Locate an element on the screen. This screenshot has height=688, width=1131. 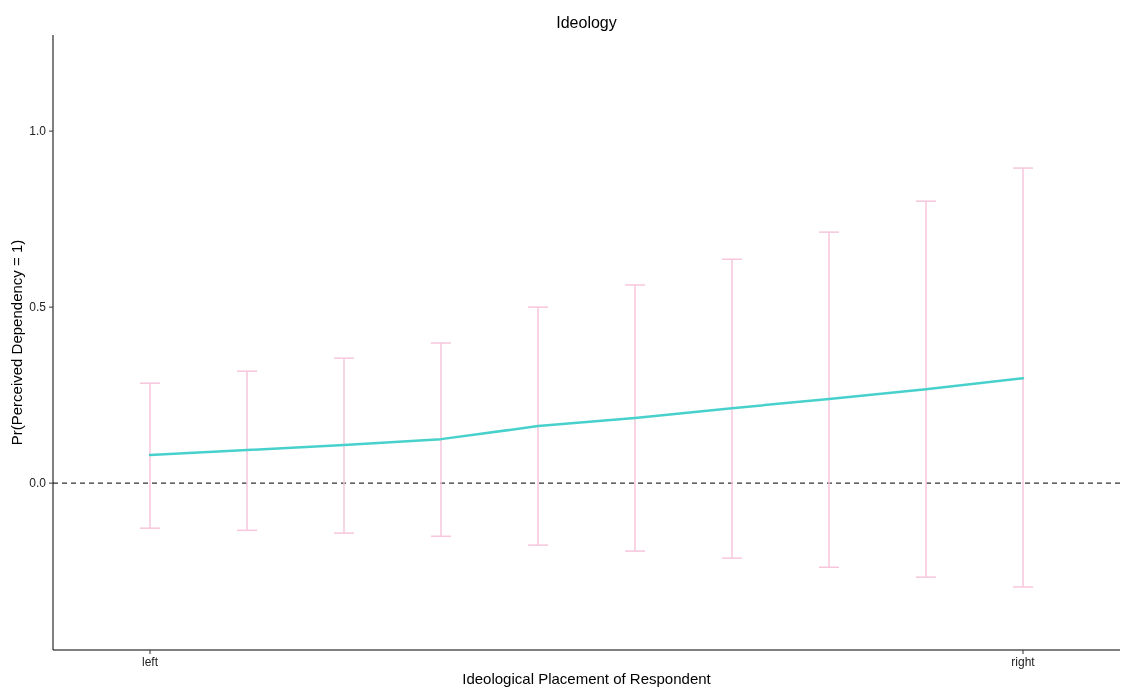
chart-title: Ideology is located at coordinates (586, 22).